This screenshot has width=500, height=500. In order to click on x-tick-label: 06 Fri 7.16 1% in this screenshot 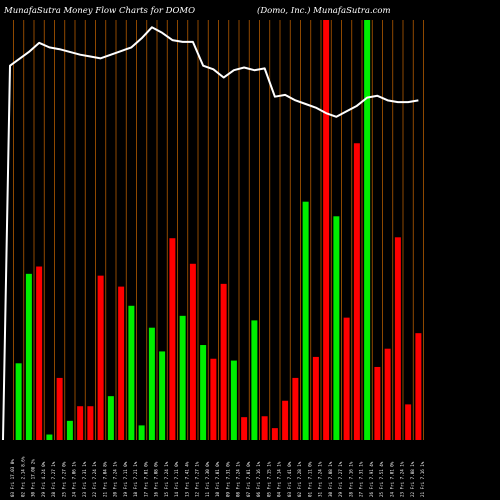, I will do `click(258, 479)`.